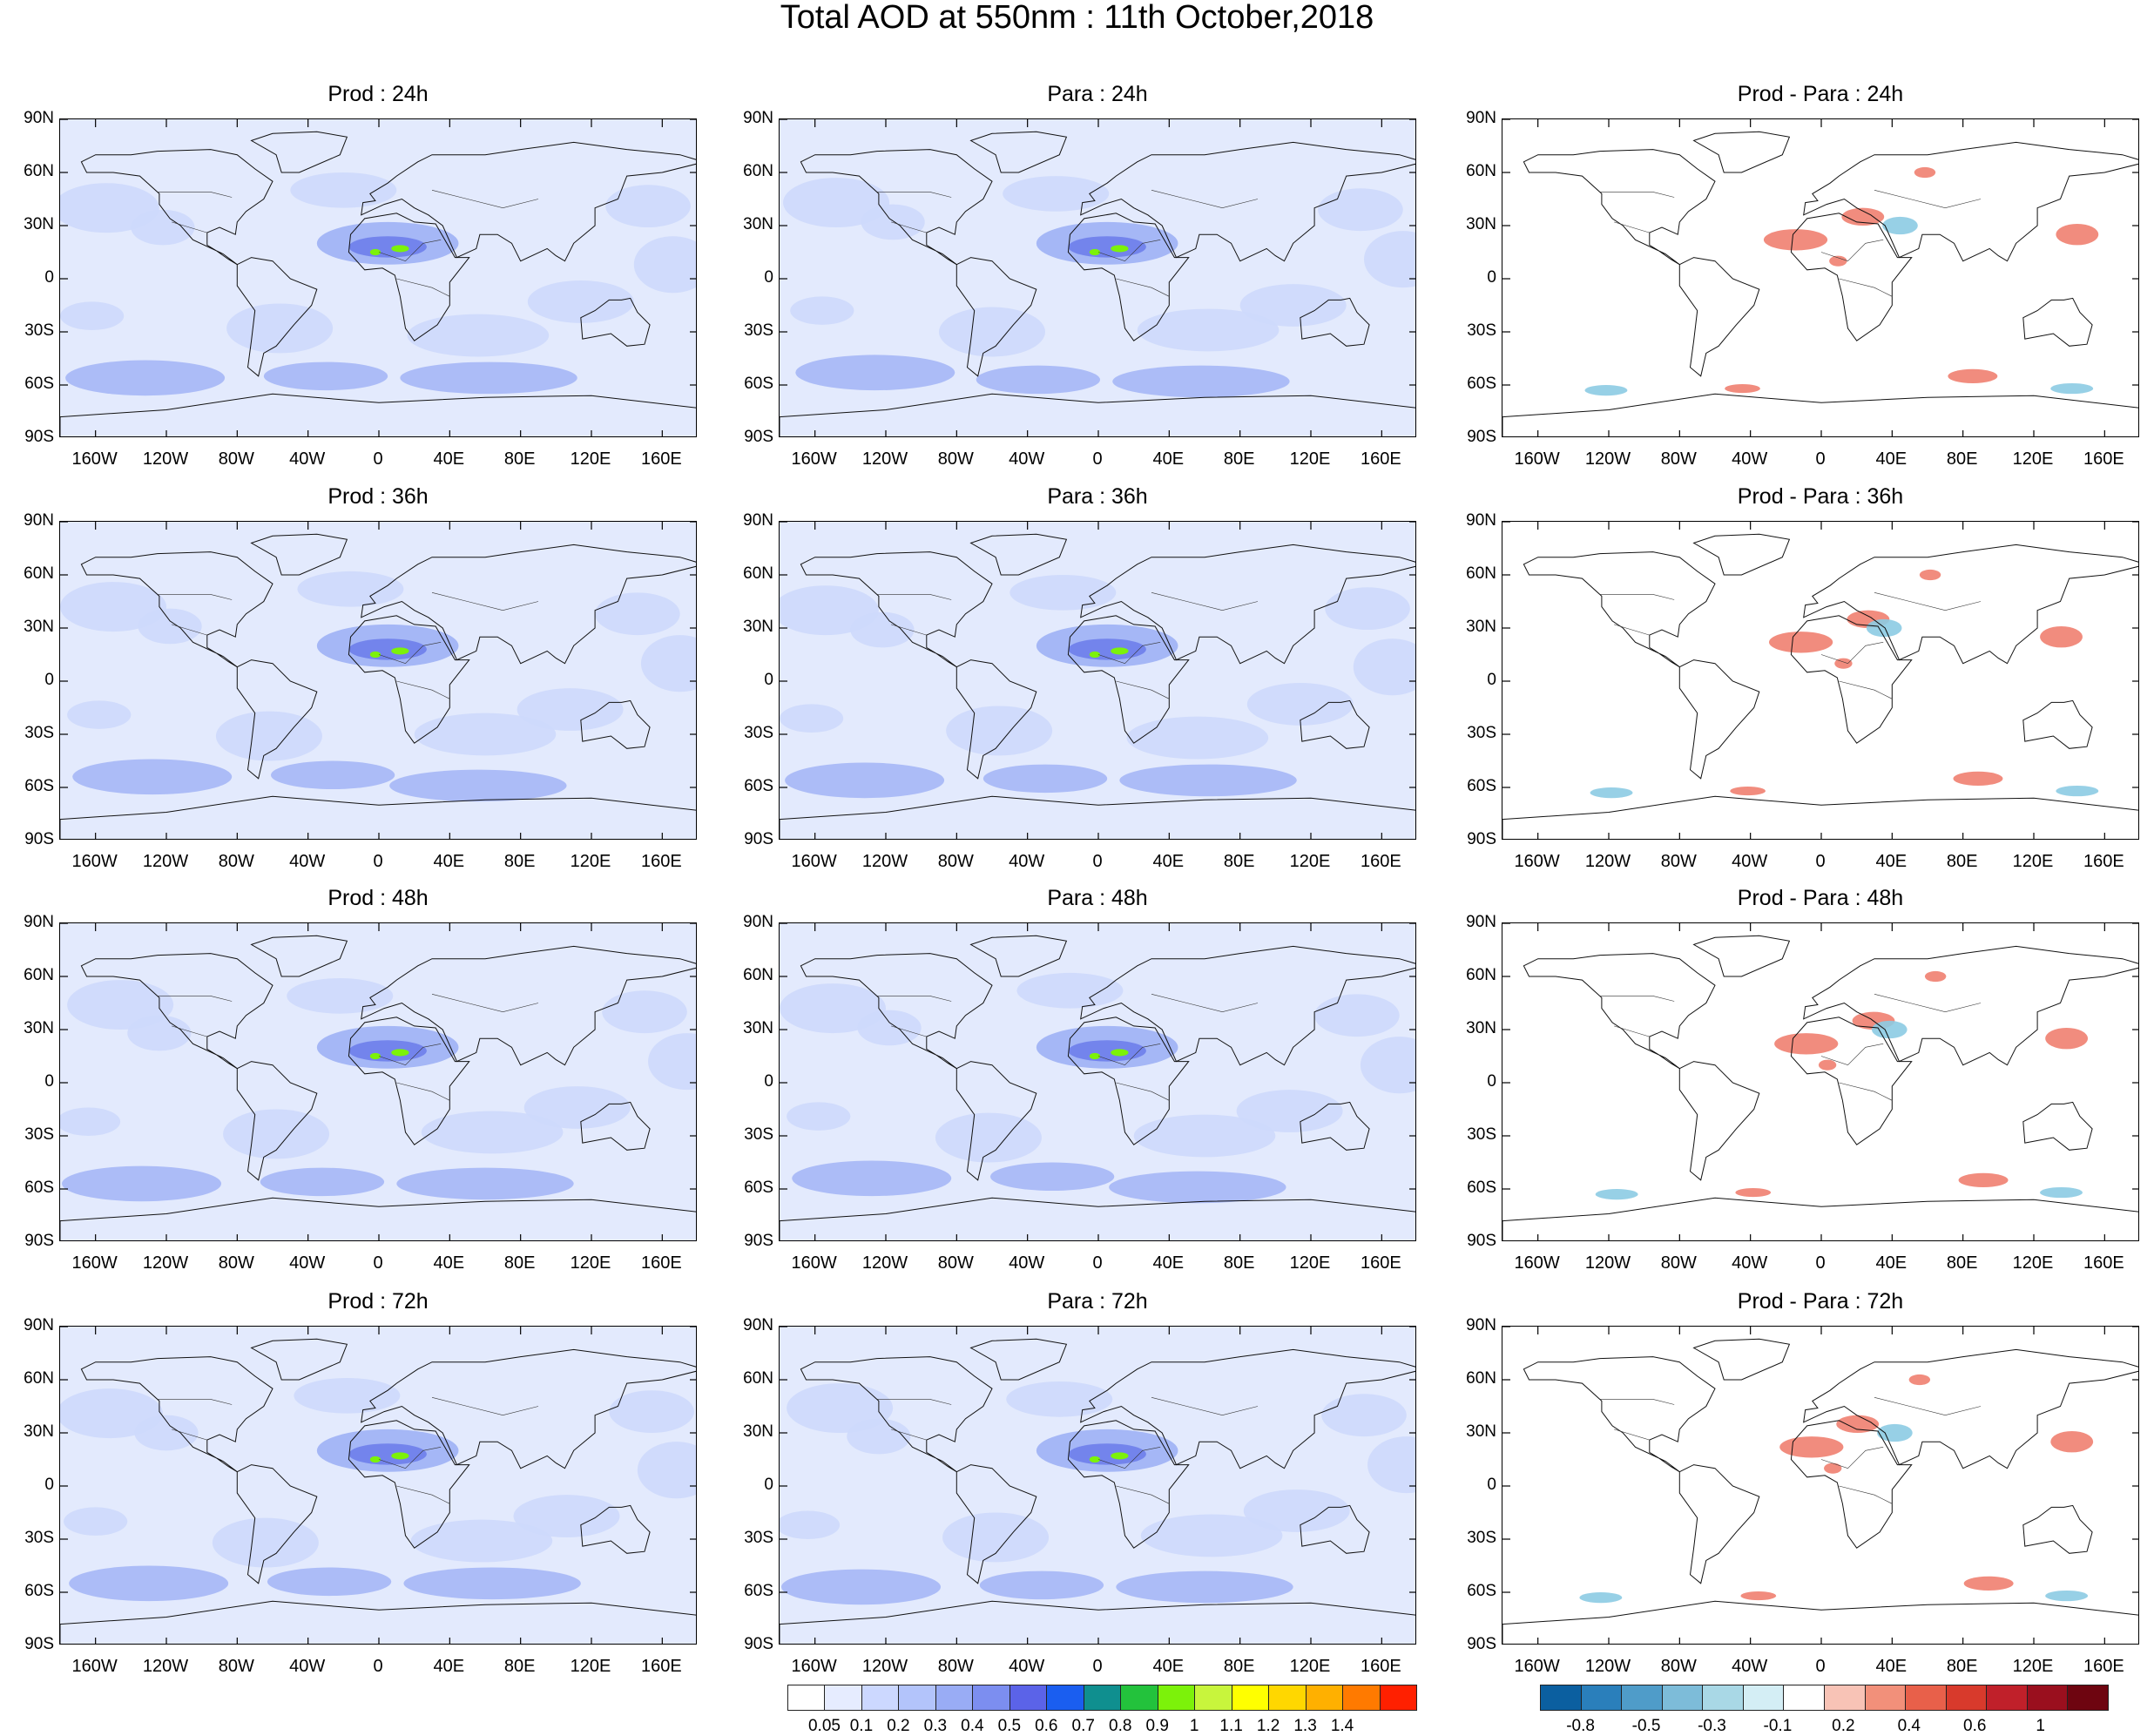 Image resolution: width=2154 pixels, height=1736 pixels. I want to click on colorbar-label: 1.3, so click(1305, 1726).